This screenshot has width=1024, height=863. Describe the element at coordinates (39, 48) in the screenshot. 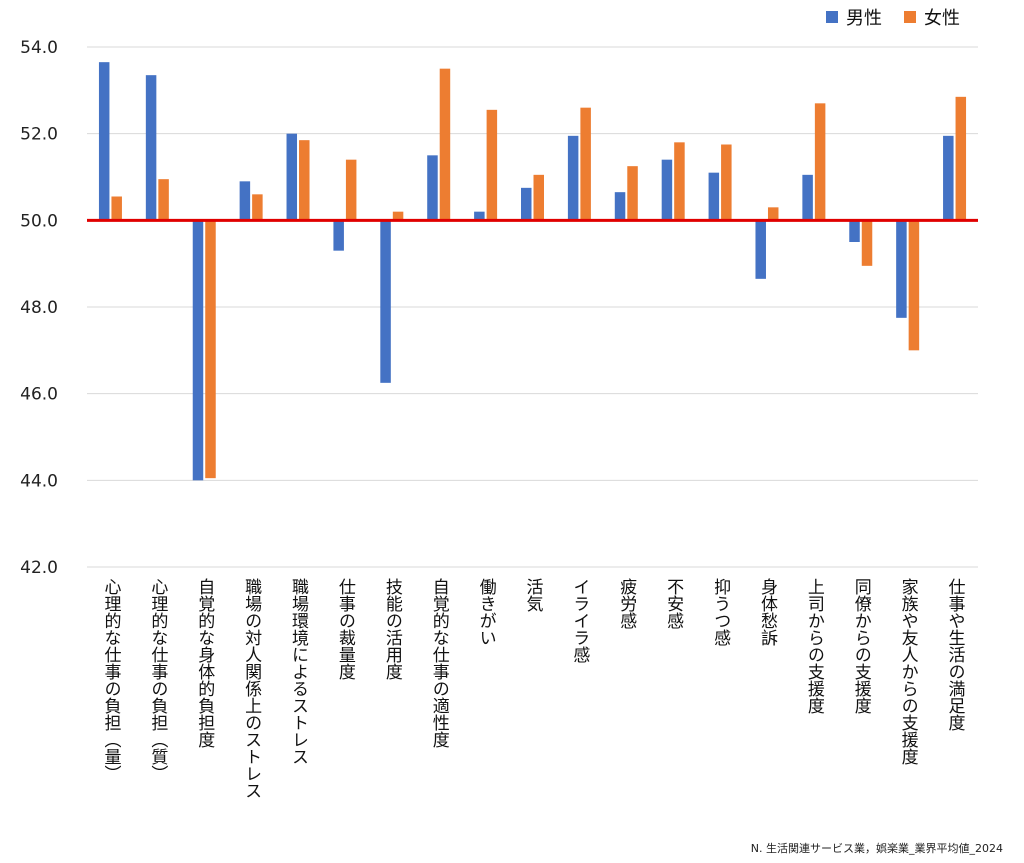

I see `y-tick-label: 54.0` at that location.